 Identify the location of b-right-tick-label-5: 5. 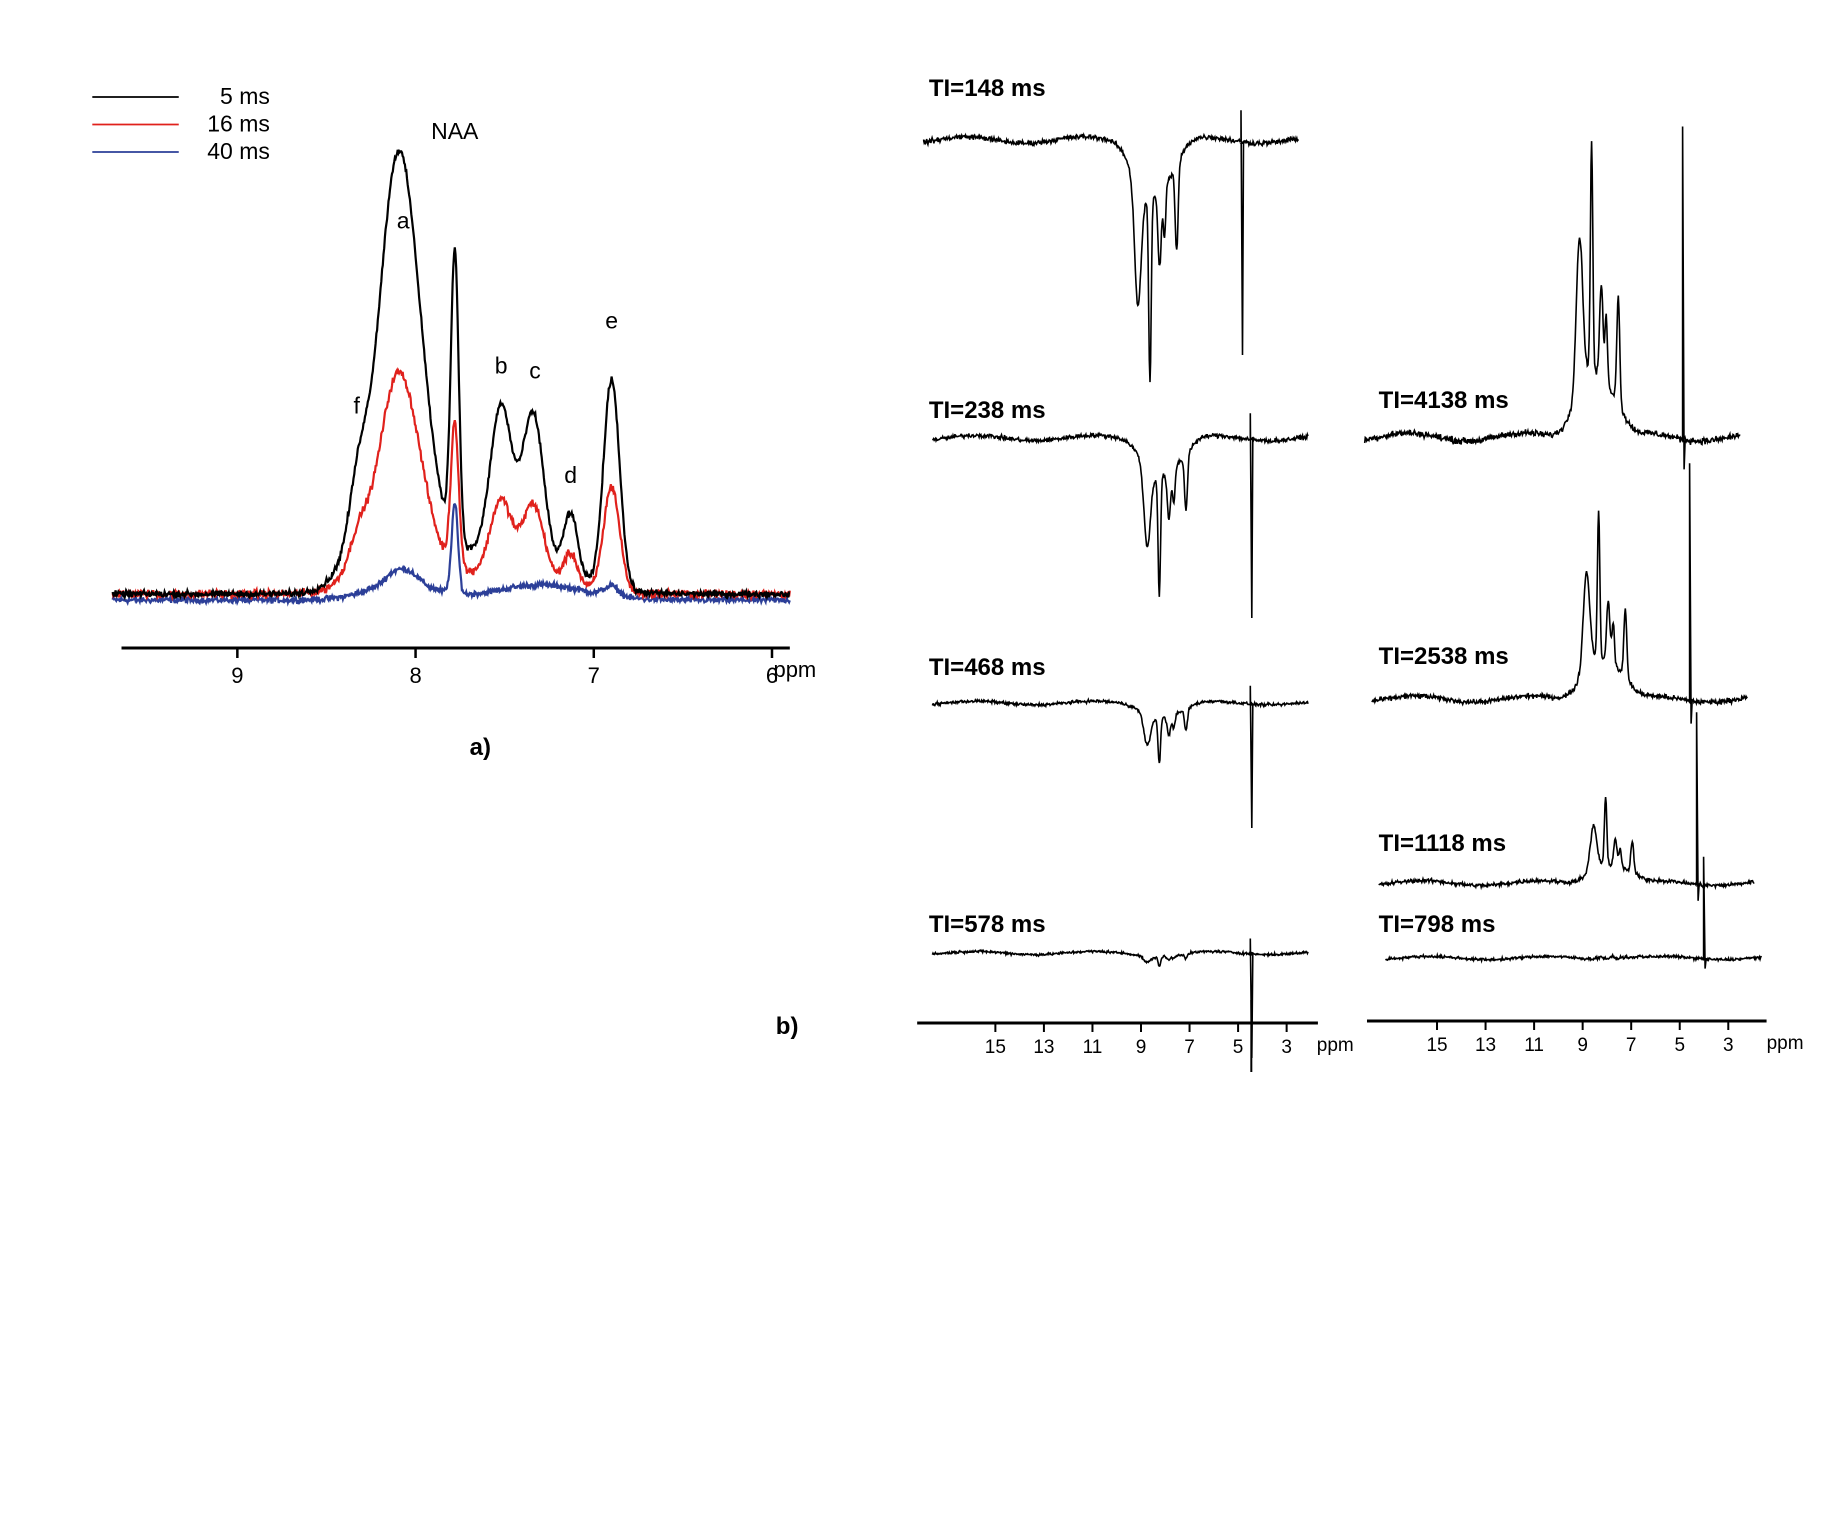
(1679, 1045).